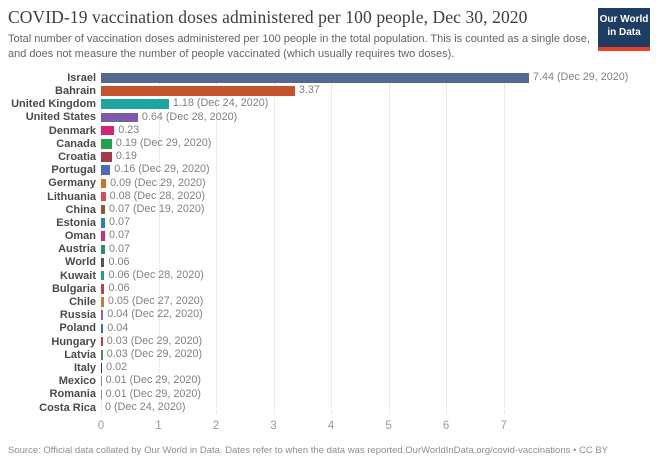  Describe the element at coordinates (126, 156) in the screenshot. I see `value-label: 0.19` at that location.